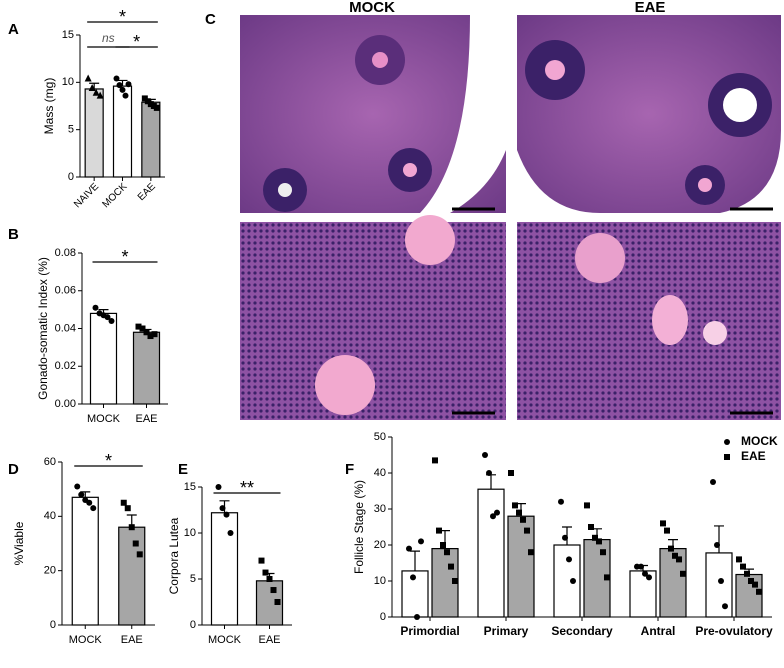  Describe the element at coordinates (359, 527) in the screenshot. I see `y-axis-label: Follicle Stage (%)` at that location.